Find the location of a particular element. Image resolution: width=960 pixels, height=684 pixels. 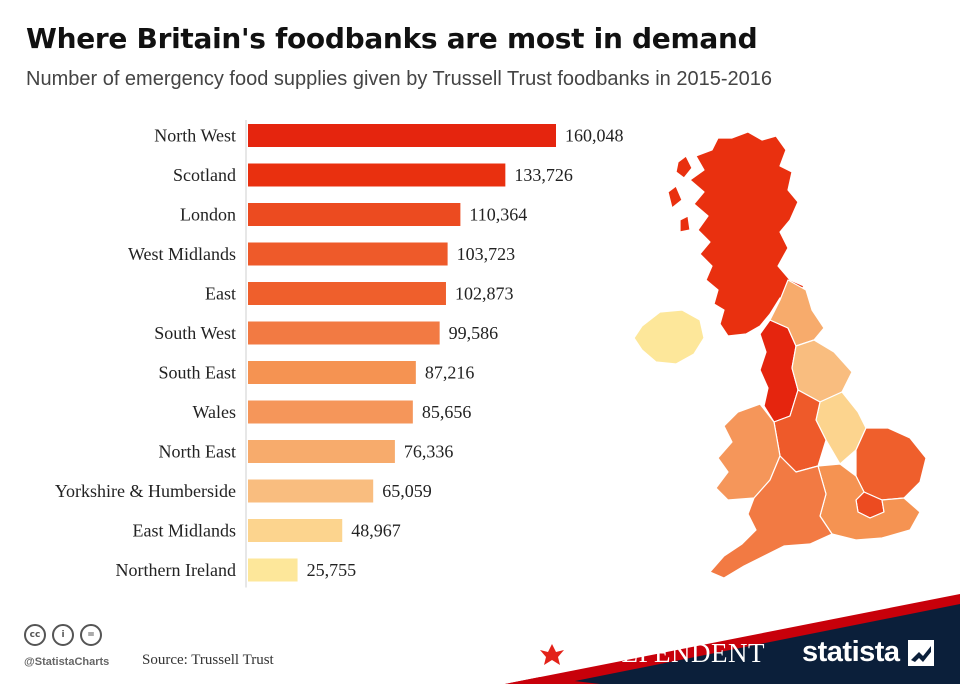

category-label: North West is located at coordinates (195, 136).